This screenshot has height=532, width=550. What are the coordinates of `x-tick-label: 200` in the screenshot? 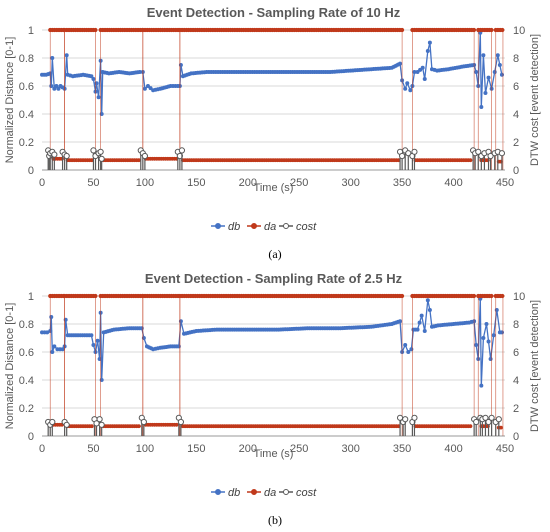 It's located at (248, 449).